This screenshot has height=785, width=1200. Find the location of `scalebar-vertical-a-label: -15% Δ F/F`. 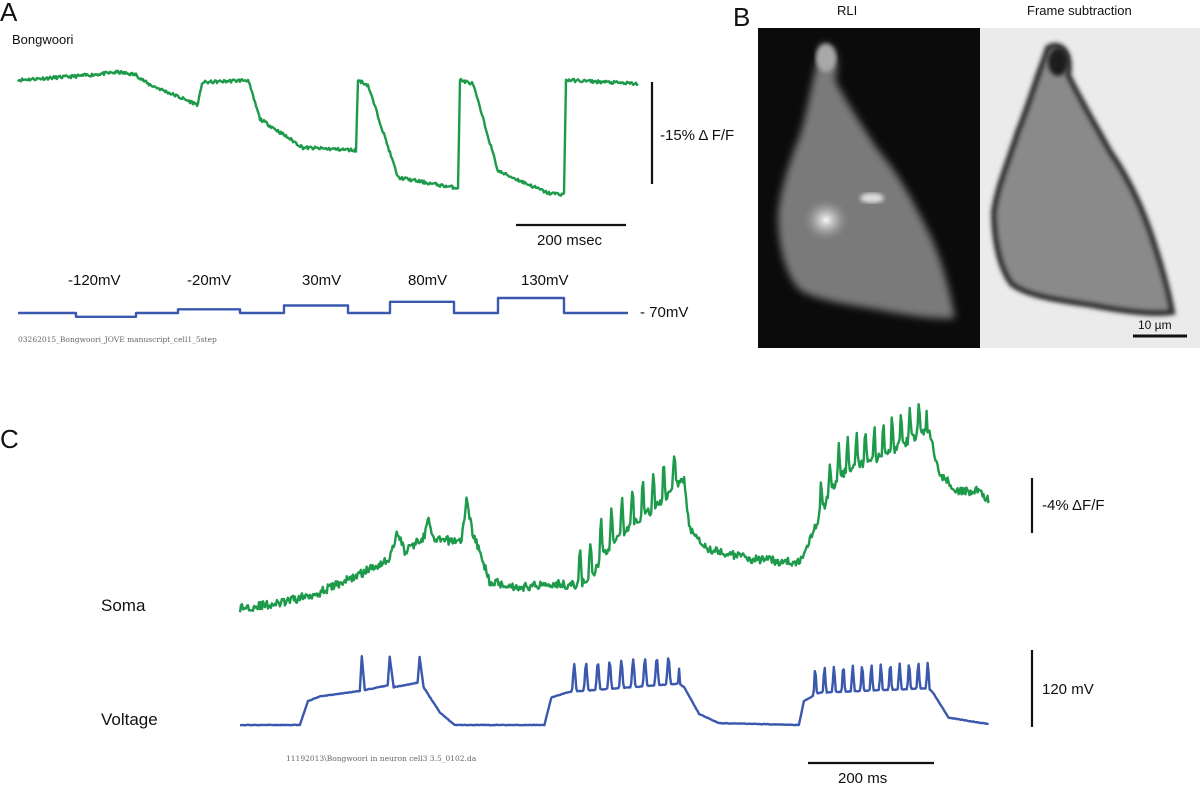

scalebar-vertical-a-label: -15% Δ F/F is located at coordinates (697, 135).